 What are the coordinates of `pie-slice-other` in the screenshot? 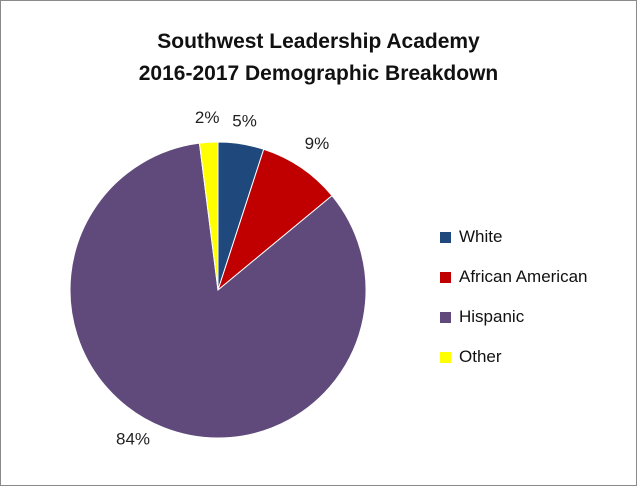 It's located at (208, 216).